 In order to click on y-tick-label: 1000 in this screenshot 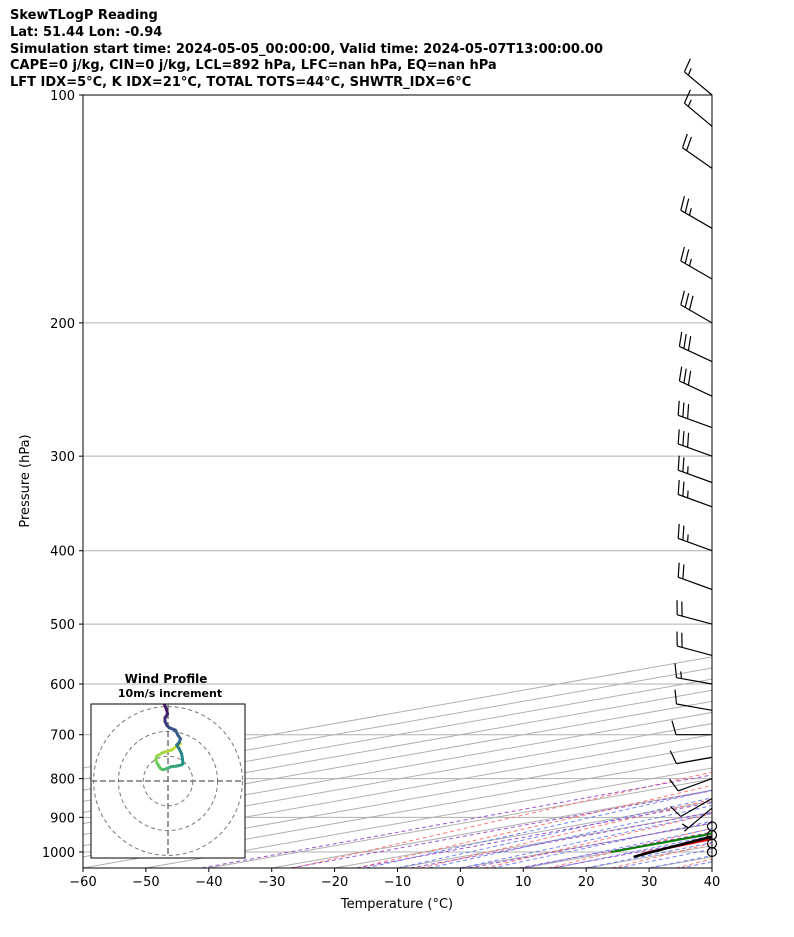, I will do `click(58, 853)`.